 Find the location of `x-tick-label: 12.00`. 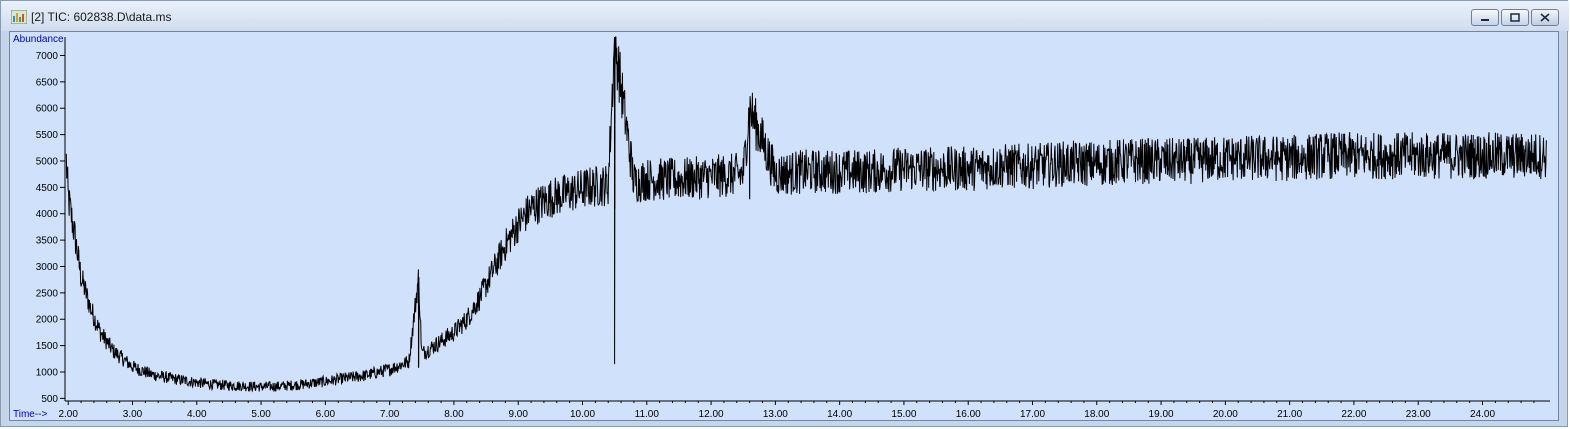

x-tick-label: 12.00 is located at coordinates (711, 414).